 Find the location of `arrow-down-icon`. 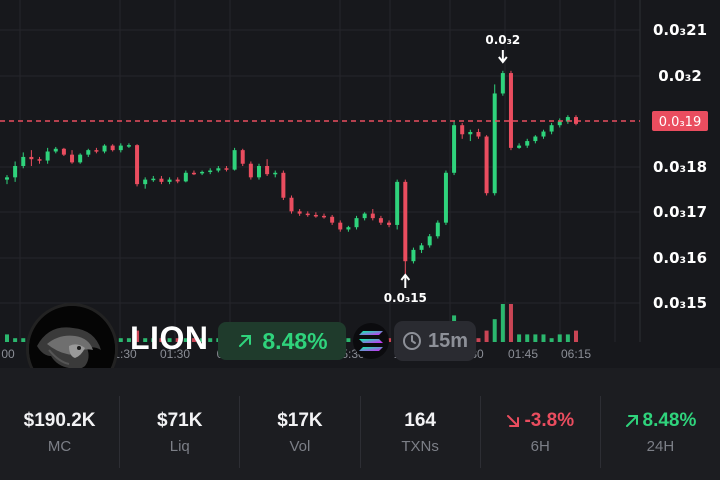

arrow-down-icon is located at coordinates (503, 57).